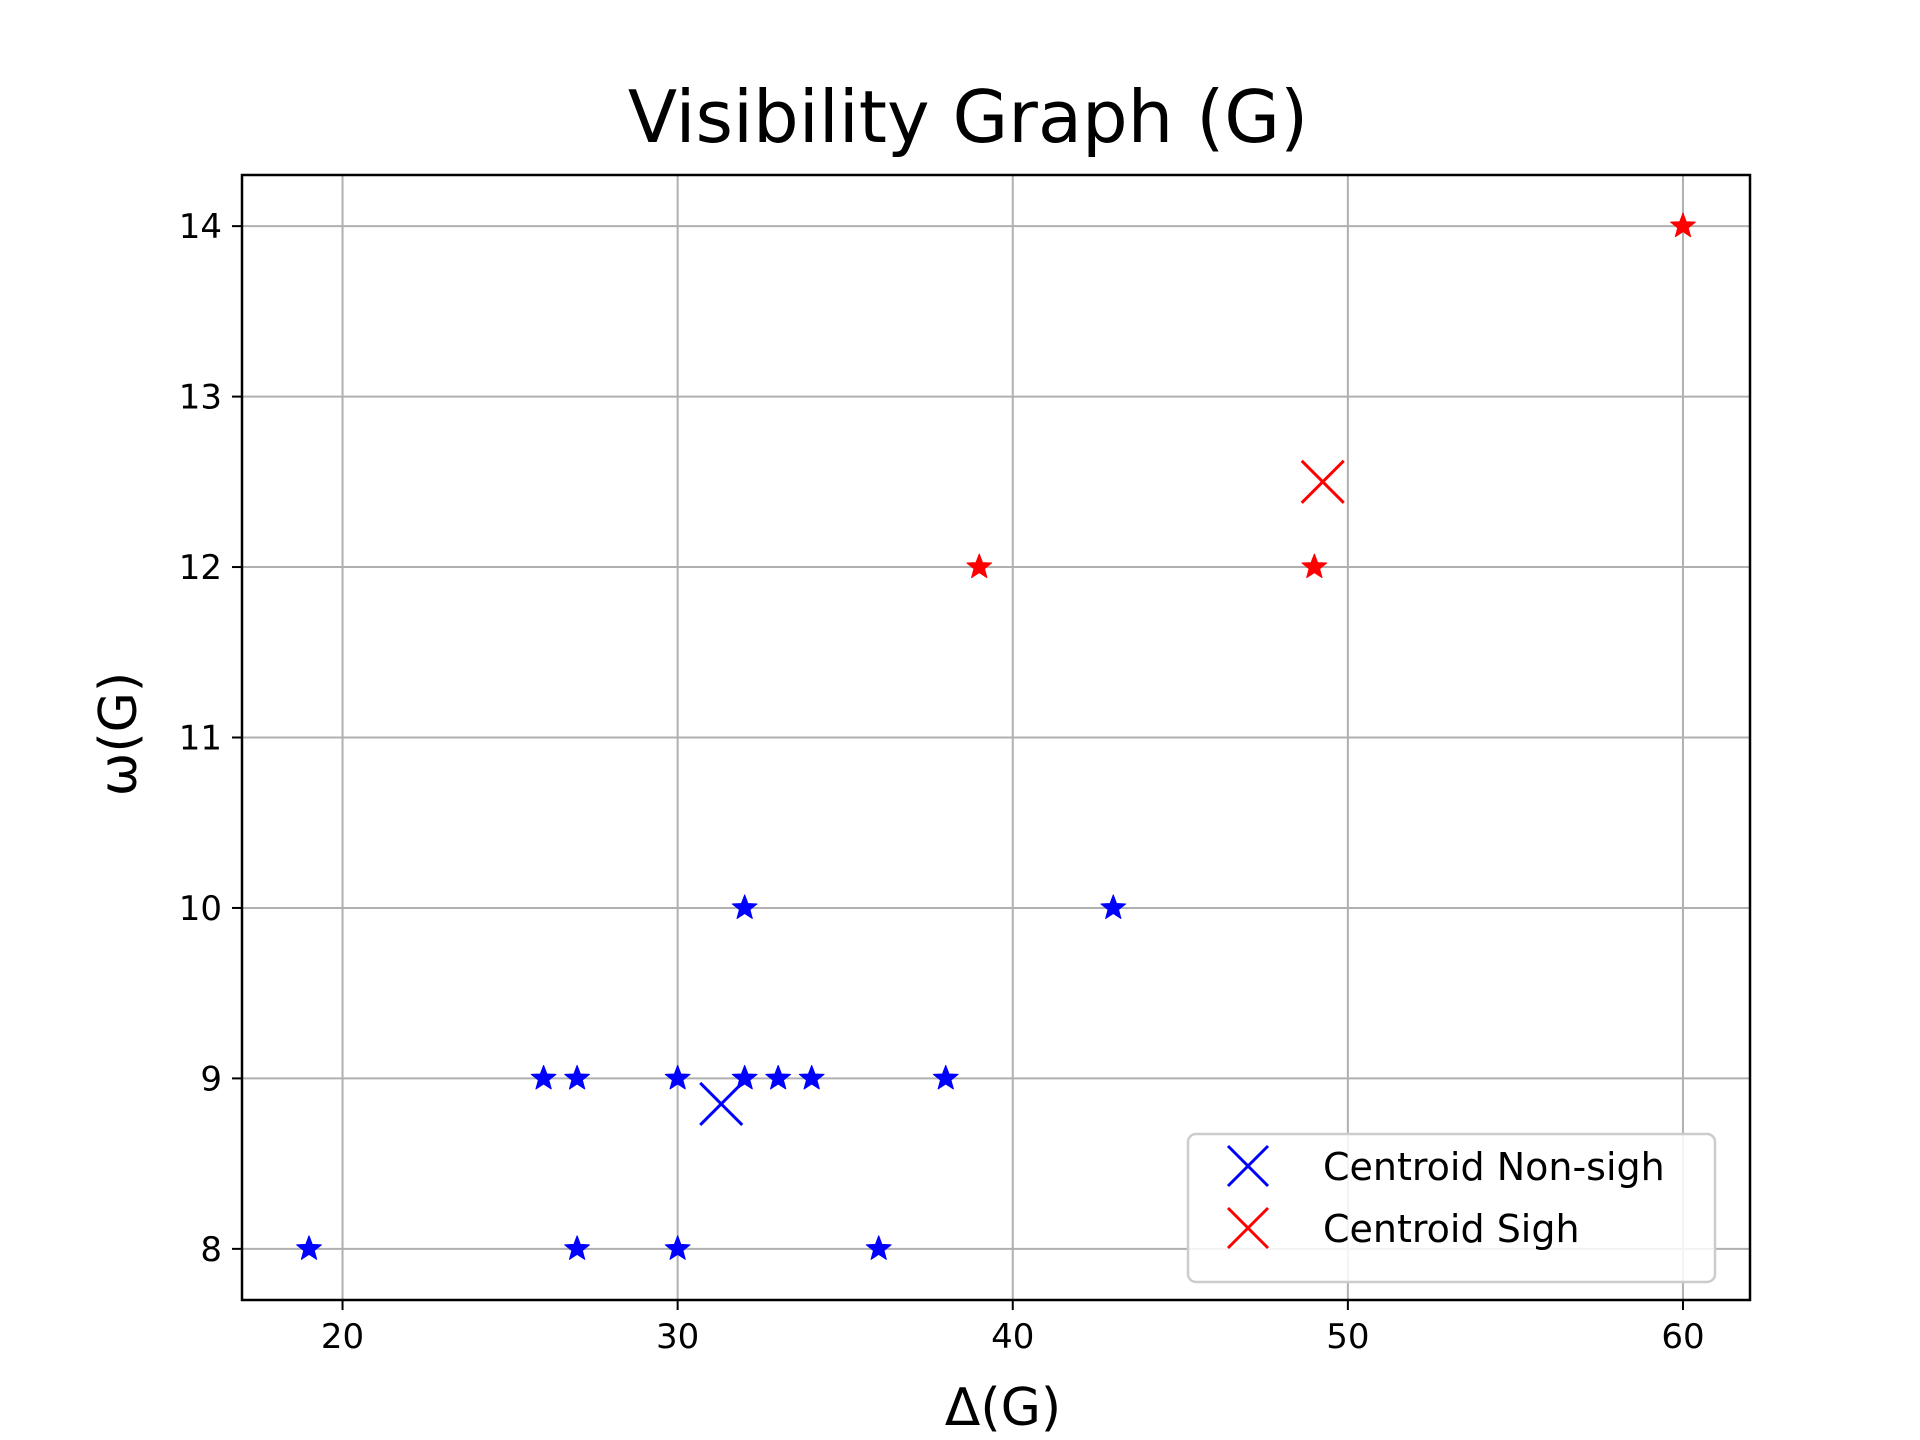 The width and height of the screenshot is (1920, 1440). Describe the element at coordinates (119, 734) in the screenshot. I see `y-axis-label: ω(G)` at that location.